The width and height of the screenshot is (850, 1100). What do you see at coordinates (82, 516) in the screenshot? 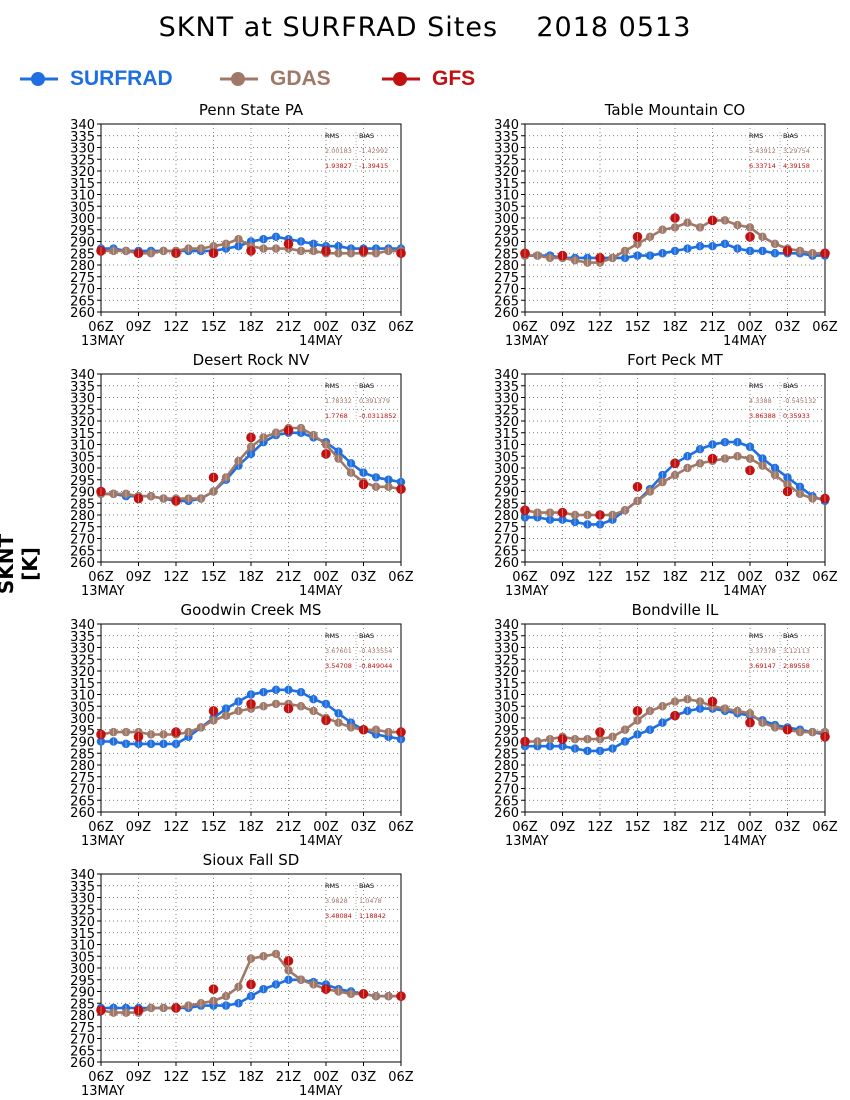
I see `y-tick-label: 280` at bounding box center [82, 516].